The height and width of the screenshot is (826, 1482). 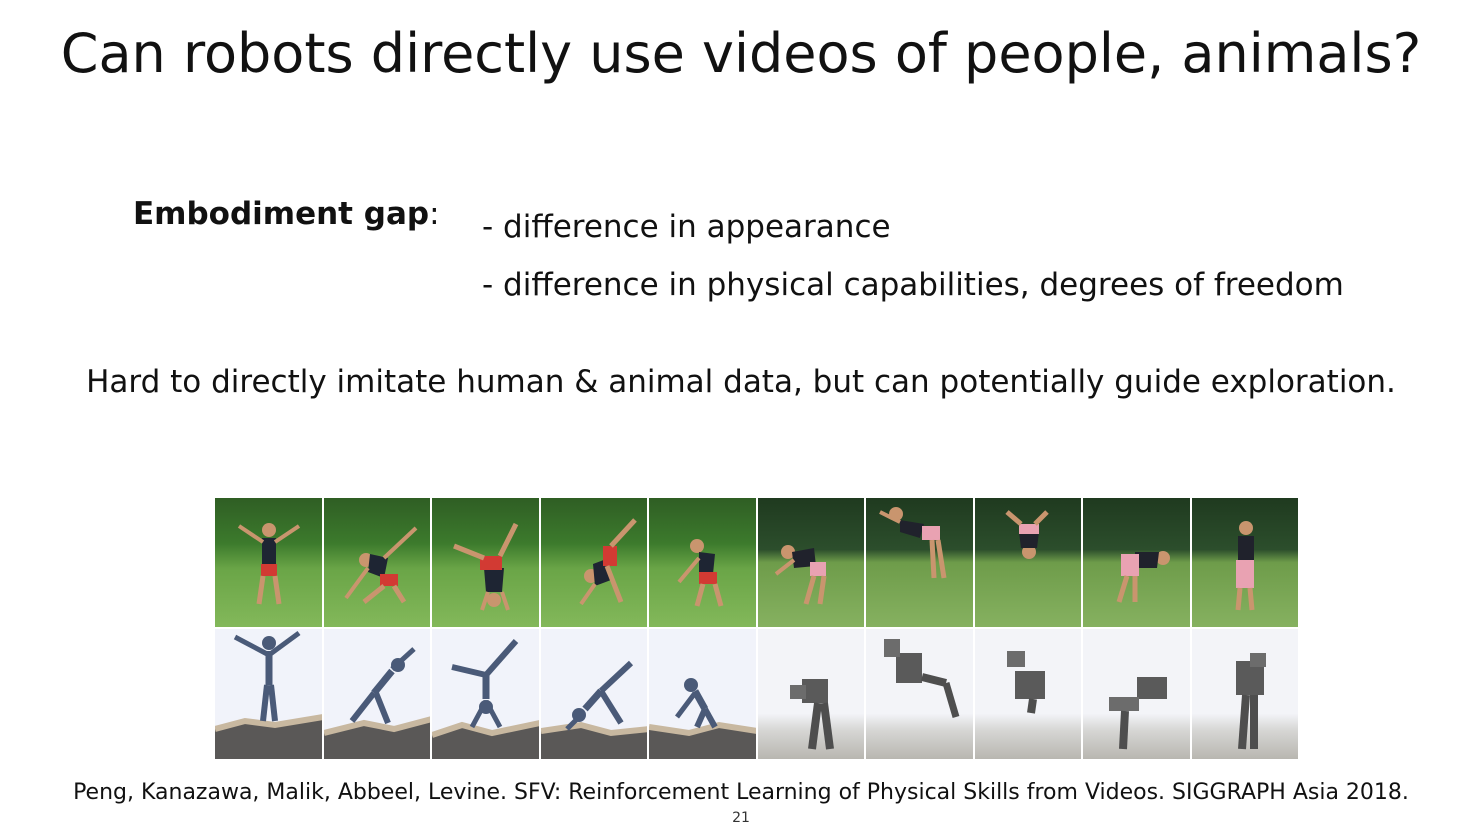 I want to click on embodiment-gap-label: Embodiment gap:, so click(x=286, y=214).